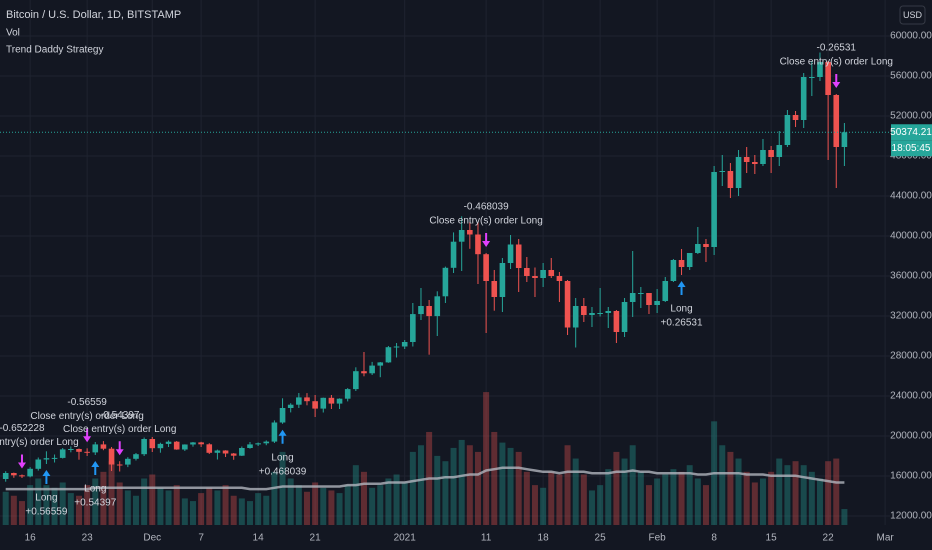 The width and height of the screenshot is (932, 550). I want to click on last-price-label: 50374.21, so click(911, 132).